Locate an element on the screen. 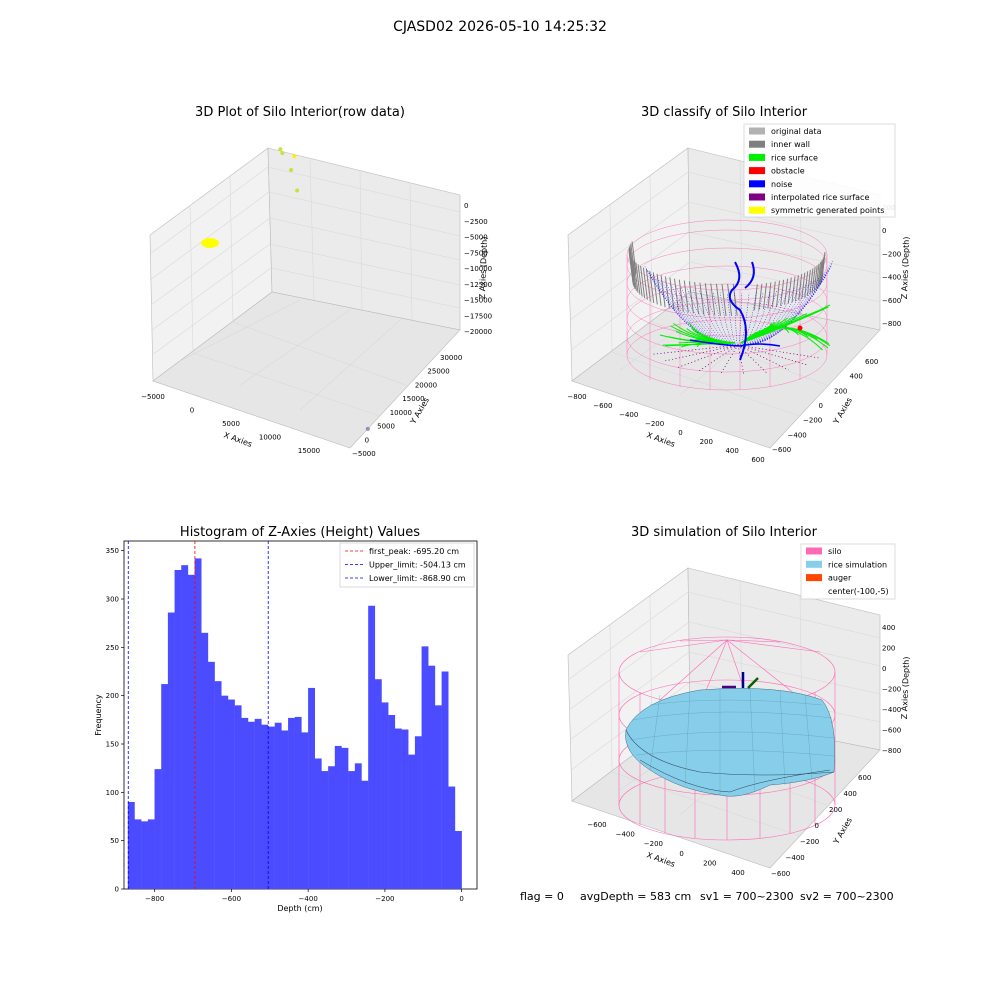 This screenshot has height=1000, width=1000. z-tick-label: −10000 is located at coordinates (478, 269).